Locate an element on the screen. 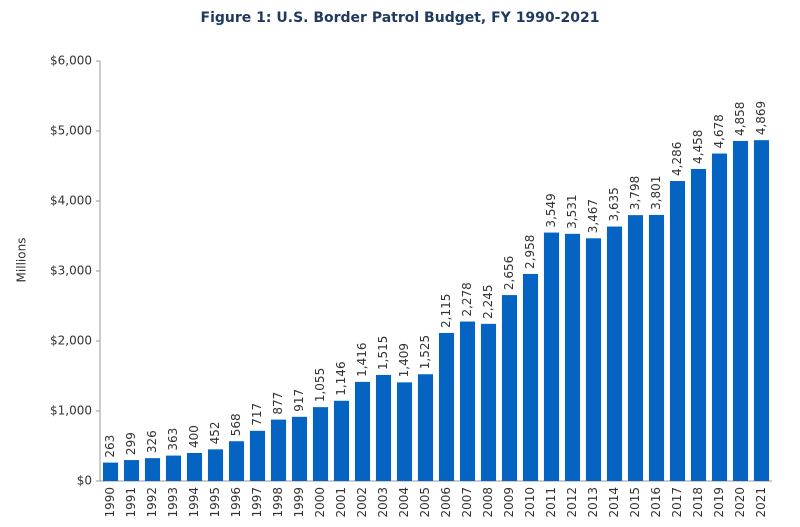 This screenshot has width=800, height=527. value-label: 3,801 is located at coordinates (656, 193).